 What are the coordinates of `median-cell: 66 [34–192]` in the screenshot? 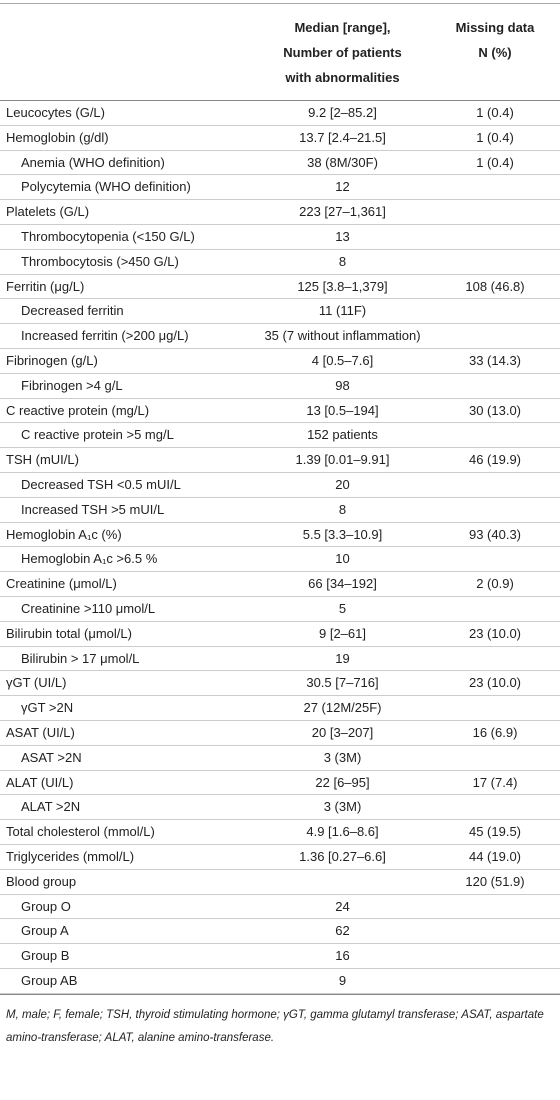 It's located at (342, 584).